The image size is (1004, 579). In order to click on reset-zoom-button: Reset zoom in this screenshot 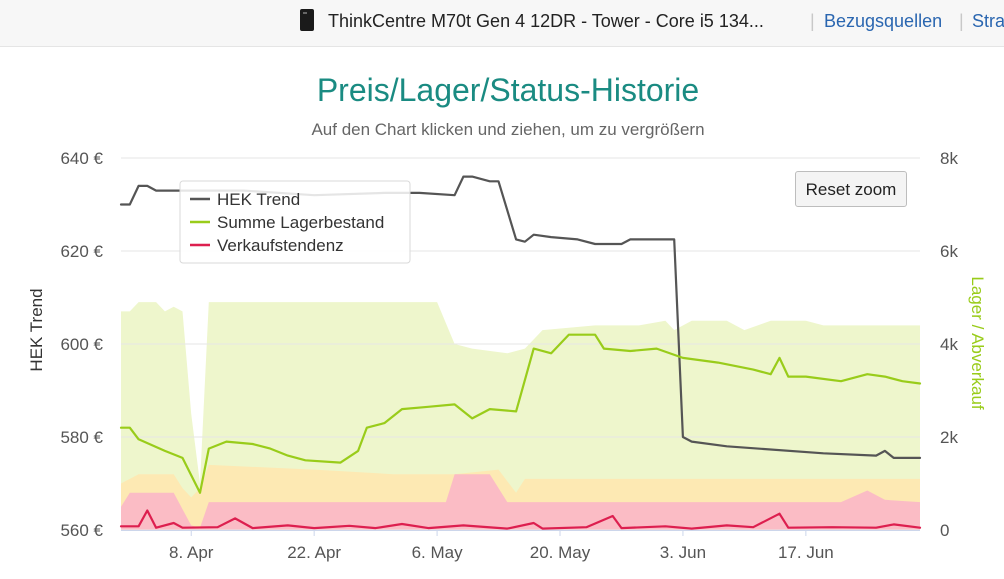, I will do `click(851, 189)`.